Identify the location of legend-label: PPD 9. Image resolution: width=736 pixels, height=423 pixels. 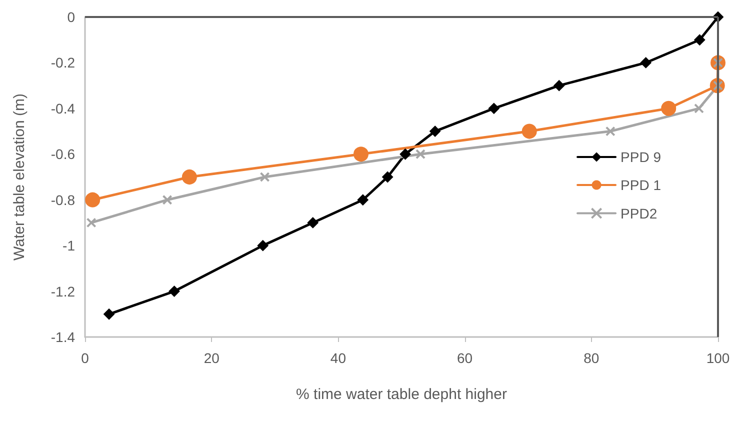
(641, 157).